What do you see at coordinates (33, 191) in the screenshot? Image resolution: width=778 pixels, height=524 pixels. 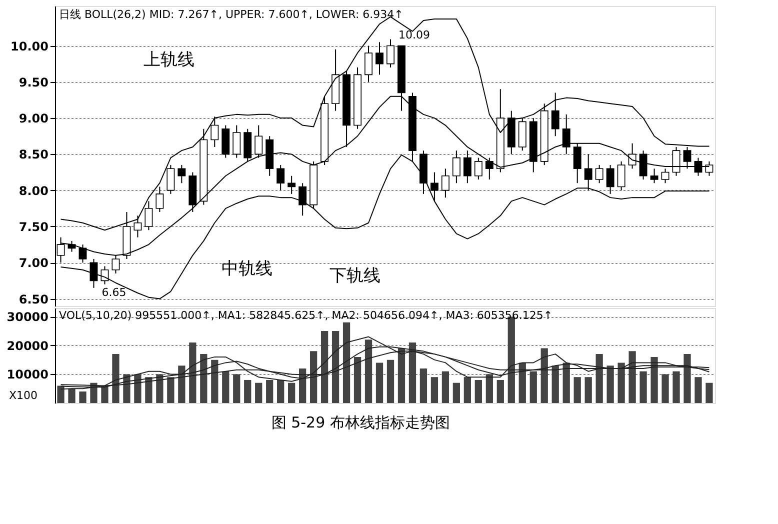 I see `y-tick-label: 8.00` at bounding box center [33, 191].